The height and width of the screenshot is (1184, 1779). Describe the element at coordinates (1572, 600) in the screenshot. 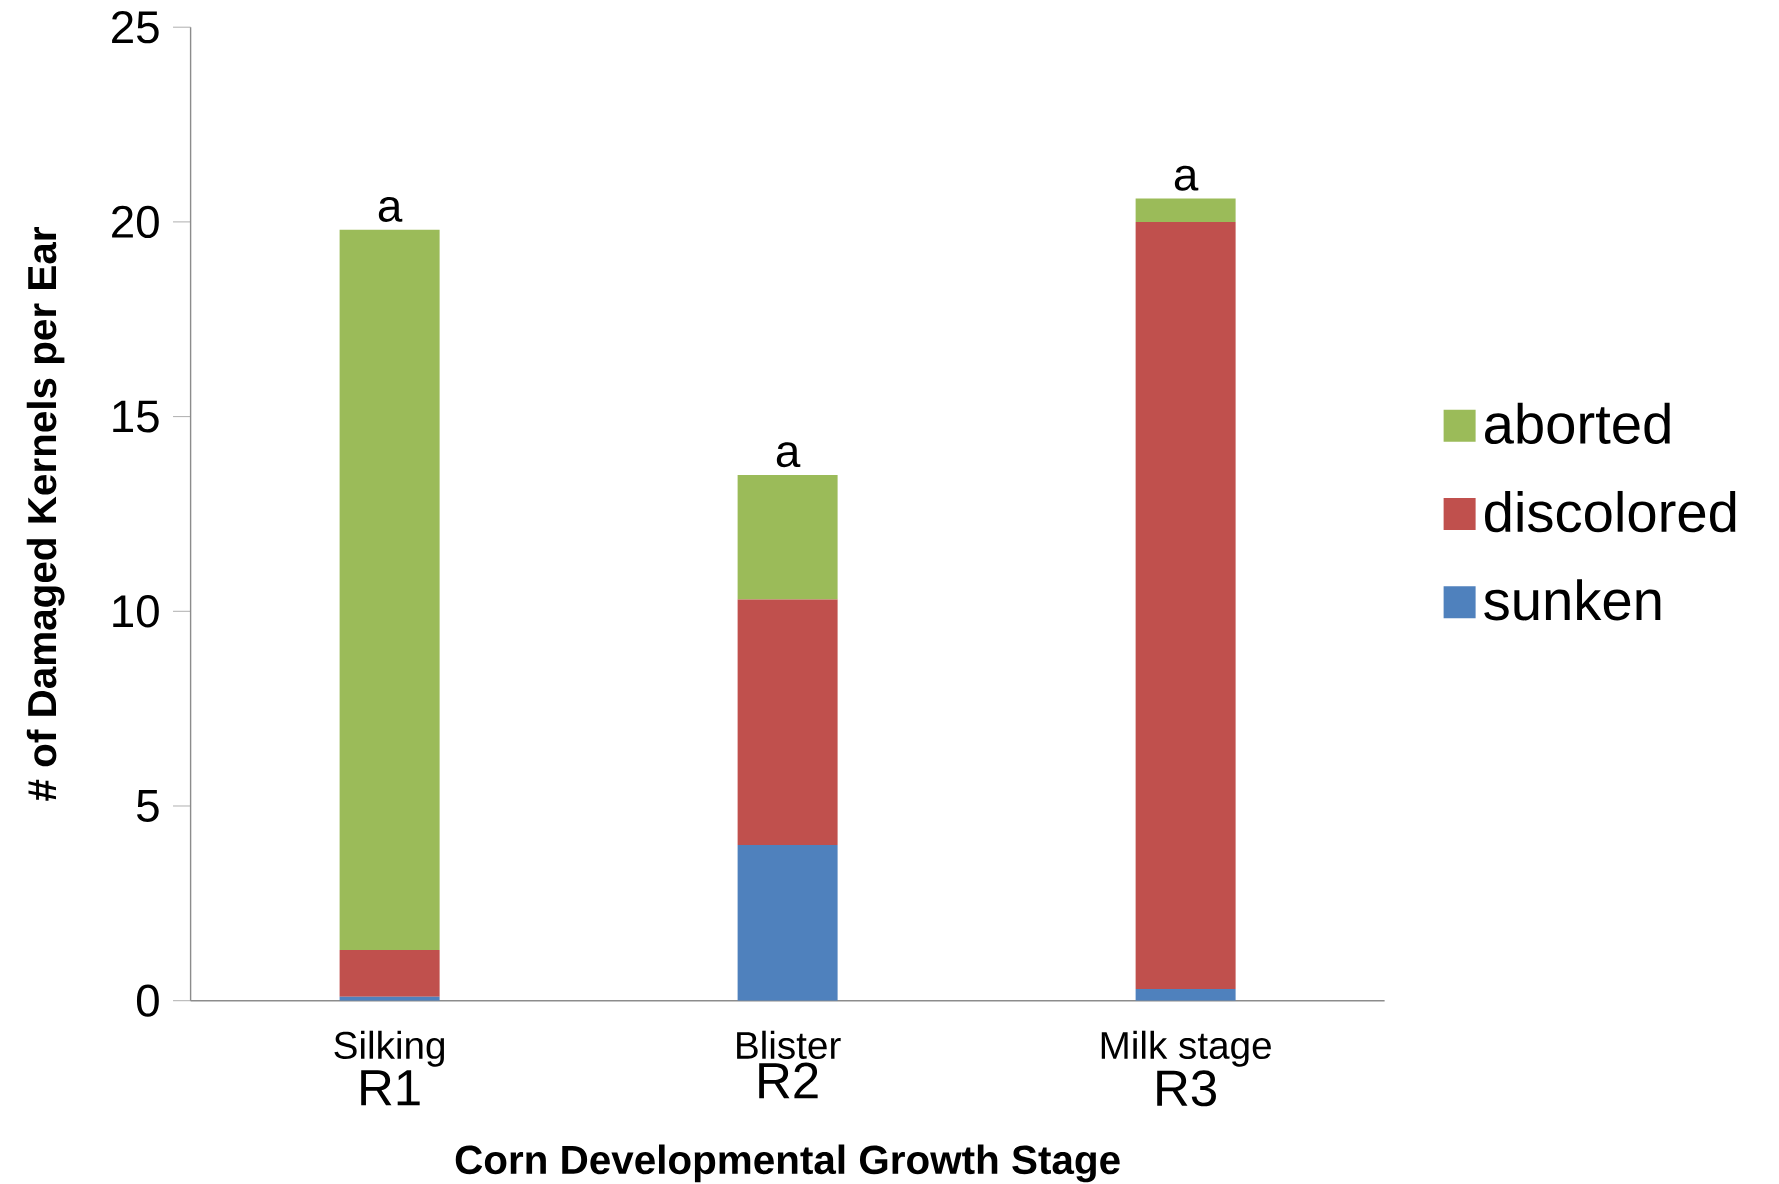

I see `legend-label: sunken` at that location.